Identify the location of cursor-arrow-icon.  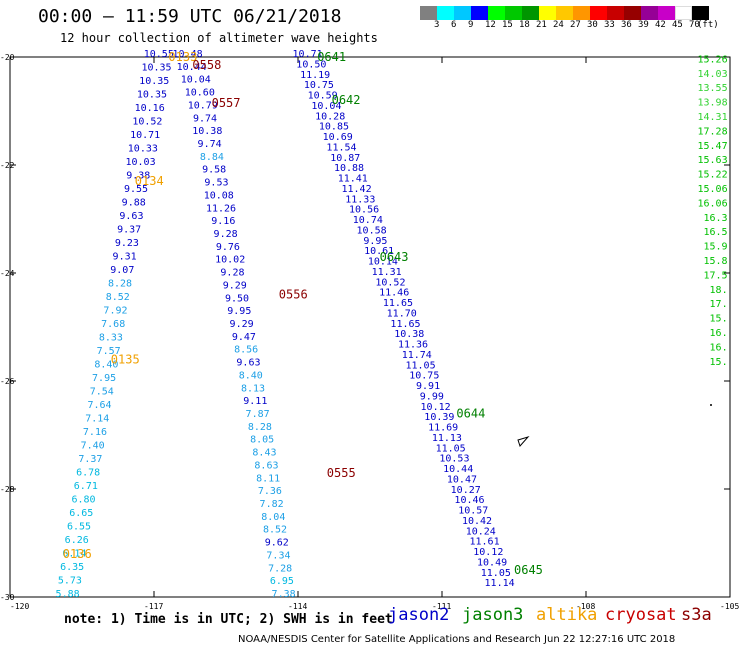
(523, 441).